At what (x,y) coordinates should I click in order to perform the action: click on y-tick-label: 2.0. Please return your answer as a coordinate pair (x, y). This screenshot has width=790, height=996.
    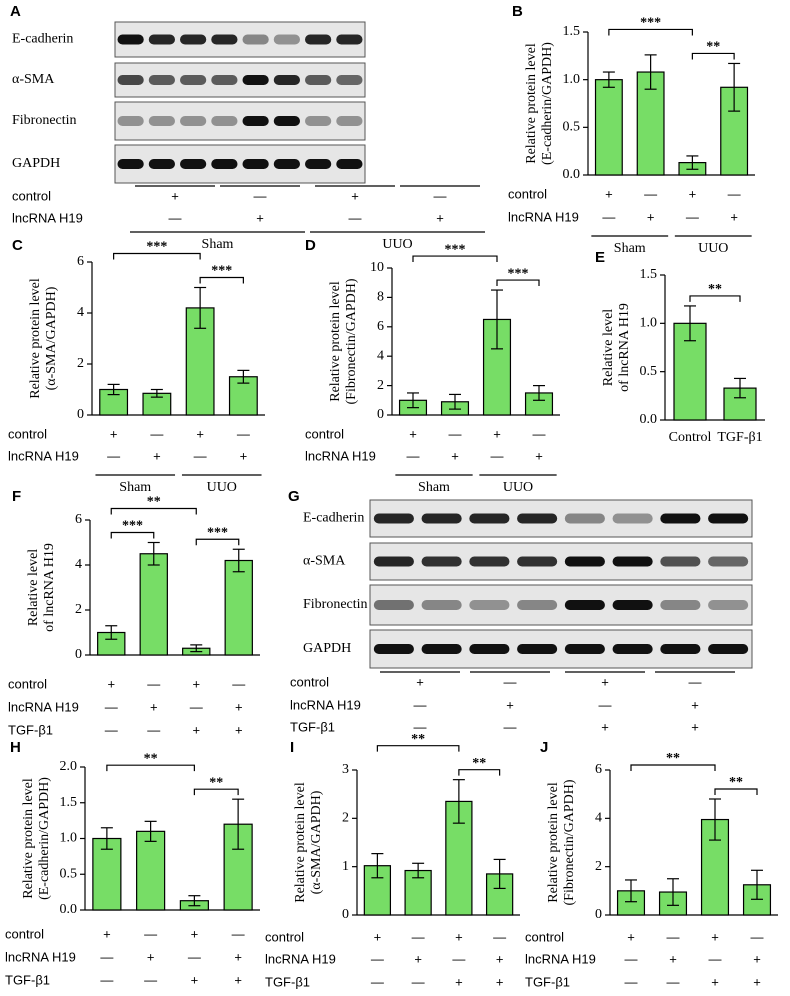
    Looking at the image, I should click on (69, 766).